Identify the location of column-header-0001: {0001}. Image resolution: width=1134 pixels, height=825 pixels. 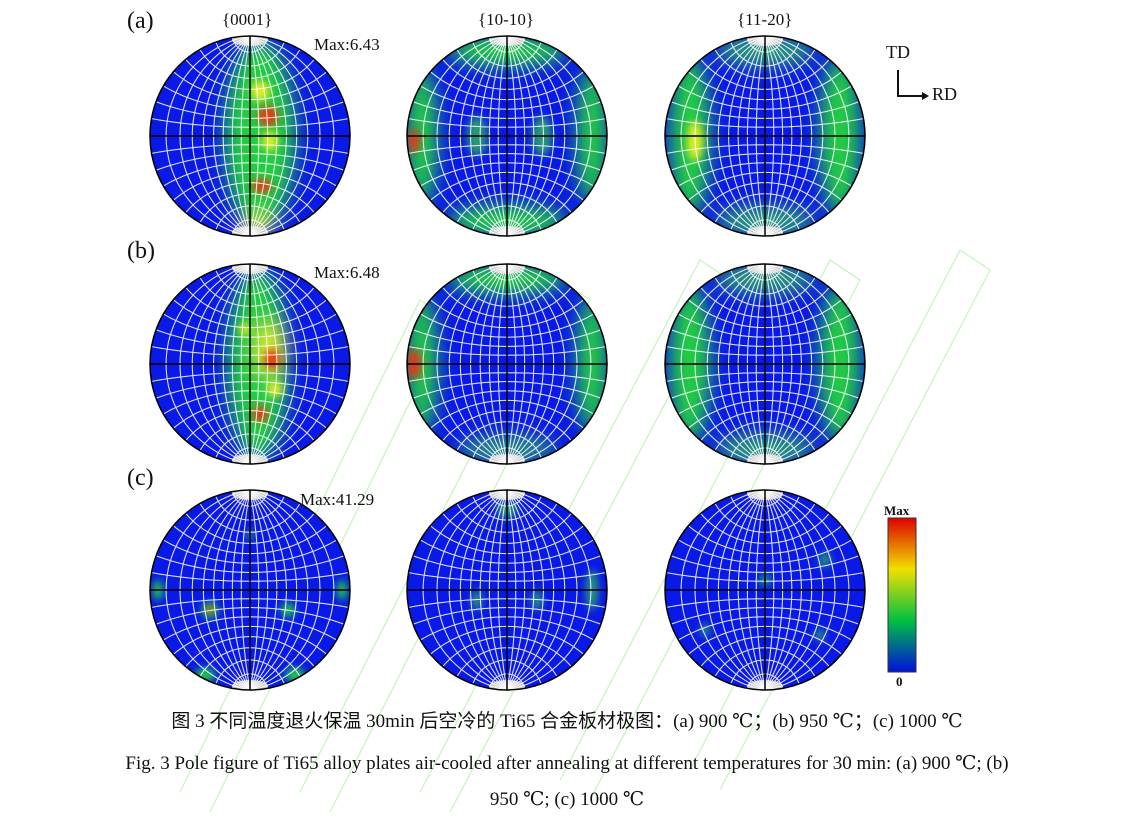
(247, 19).